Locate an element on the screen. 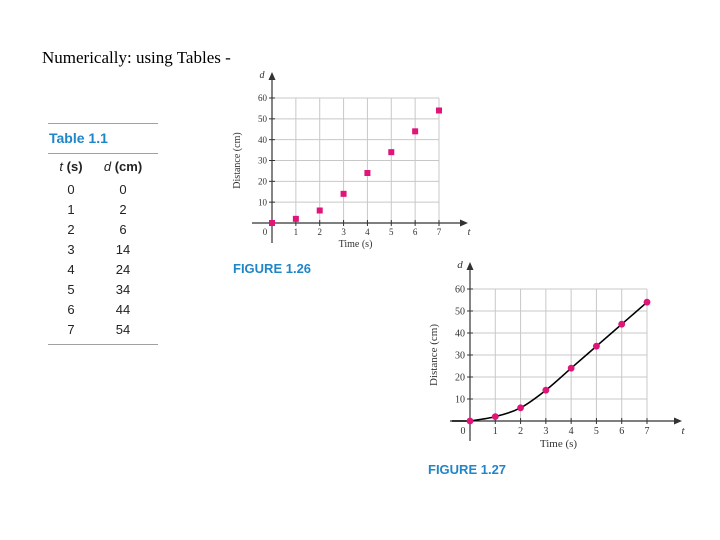 Image resolution: width=720 pixels, height=540 pixels. figure-1-26-caption: FIGURE 1.26 is located at coordinates (272, 268).